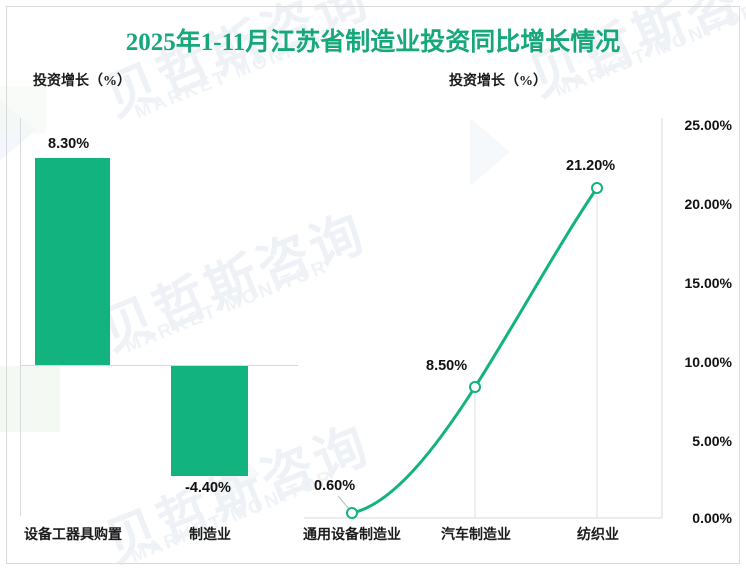 This screenshot has width=746, height=577. Describe the element at coordinates (210, 535) in the screenshot. I see `bar-category-label: 制造业` at that location.